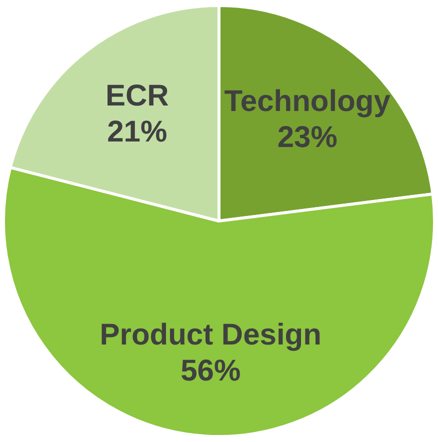 This screenshot has width=438, height=442. I want to click on data-label: 56%, so click(210, 371).